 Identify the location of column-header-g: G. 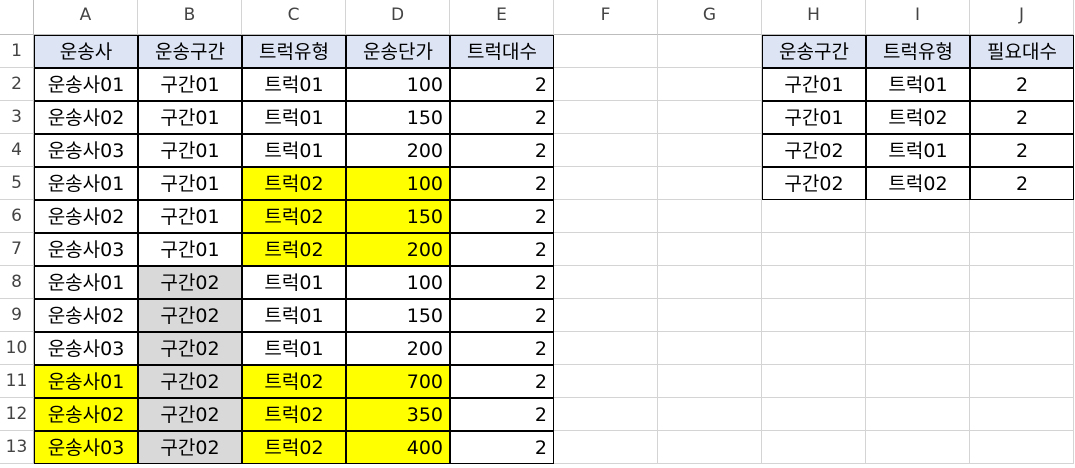
(710, 17).